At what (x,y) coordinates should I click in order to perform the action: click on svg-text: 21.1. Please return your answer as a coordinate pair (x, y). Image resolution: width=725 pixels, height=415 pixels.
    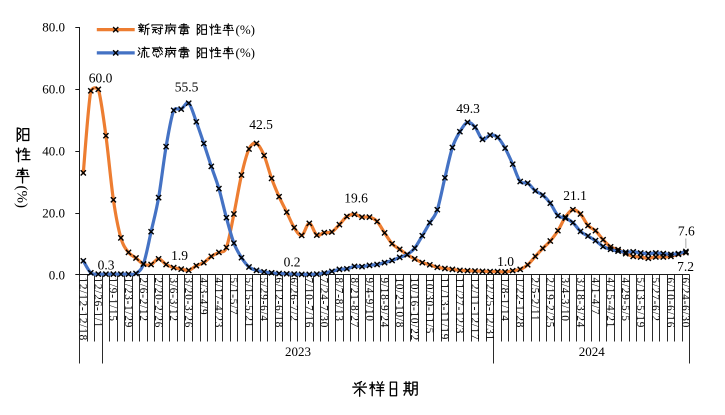
    Looking at the image, I should click on (575, 195).